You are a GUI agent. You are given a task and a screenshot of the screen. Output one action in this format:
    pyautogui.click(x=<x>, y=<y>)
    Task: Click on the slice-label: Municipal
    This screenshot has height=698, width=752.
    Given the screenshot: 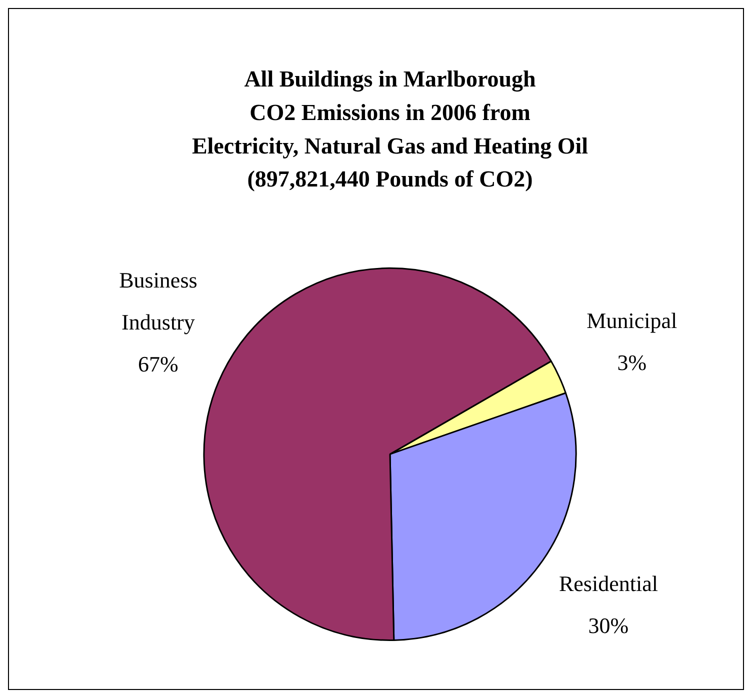 What is the action you would take?
    pyautogui.click(x=632, y=321)
    